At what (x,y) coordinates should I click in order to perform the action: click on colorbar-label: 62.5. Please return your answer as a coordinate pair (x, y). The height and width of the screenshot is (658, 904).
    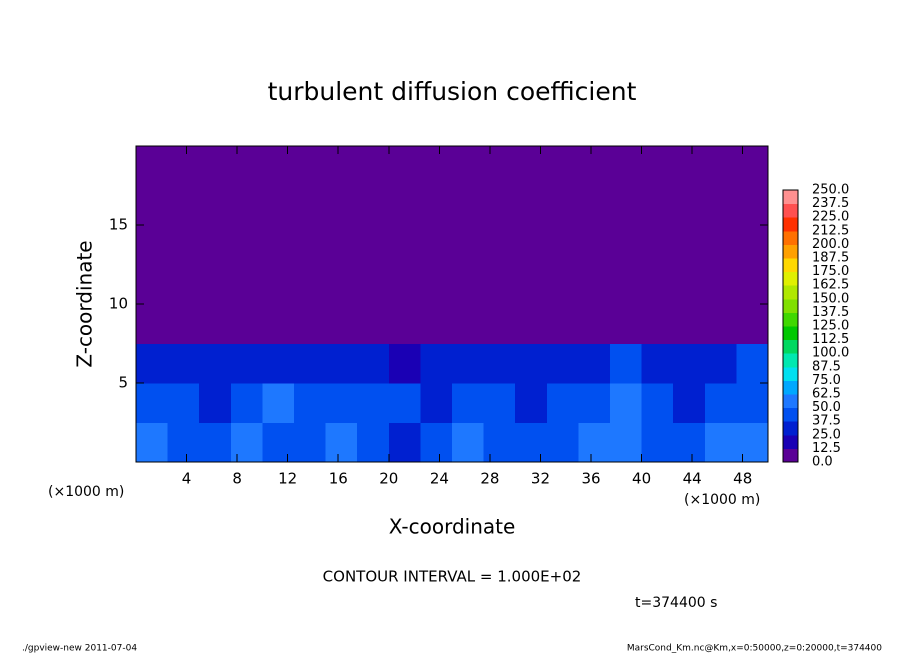
    Looking at the image, I should click on (826, 394).